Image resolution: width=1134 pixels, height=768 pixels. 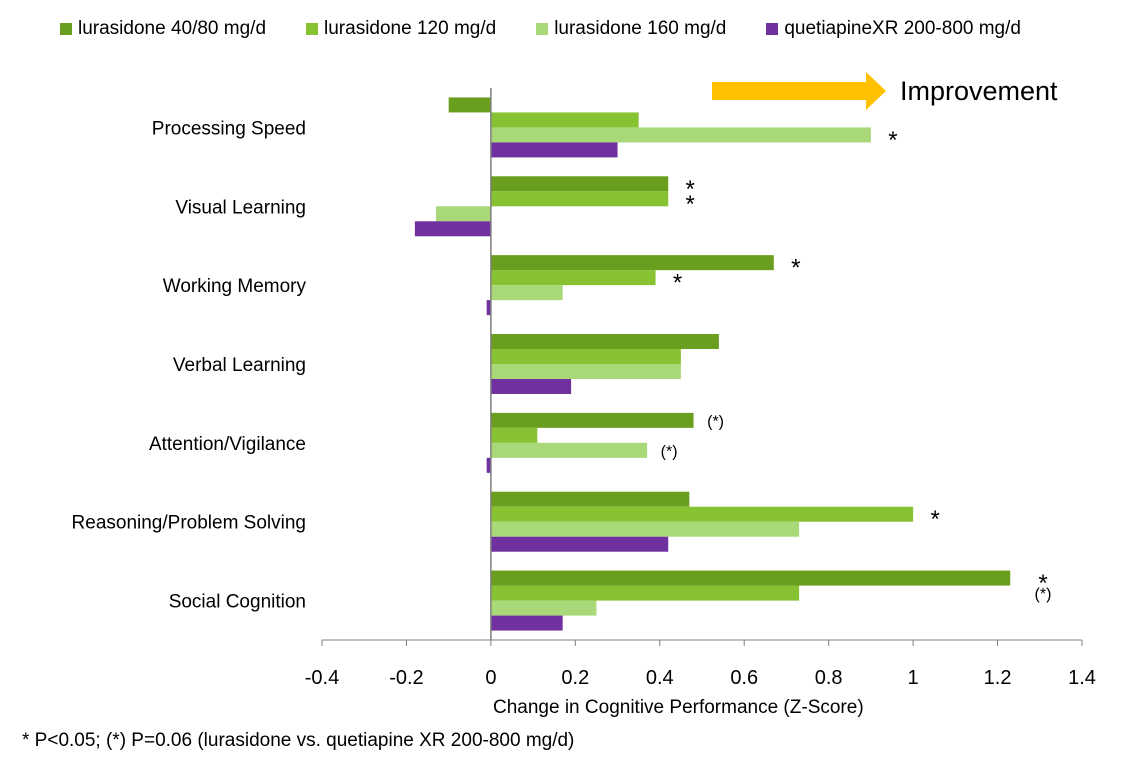 I want to click on category-label: Working Memory, so click(x=235, y=286).